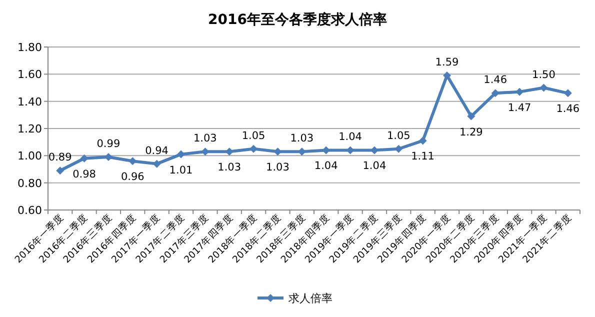 This screenshot has height=317, width=595. I want to click on data-label: 1.01, so click(181, 170).